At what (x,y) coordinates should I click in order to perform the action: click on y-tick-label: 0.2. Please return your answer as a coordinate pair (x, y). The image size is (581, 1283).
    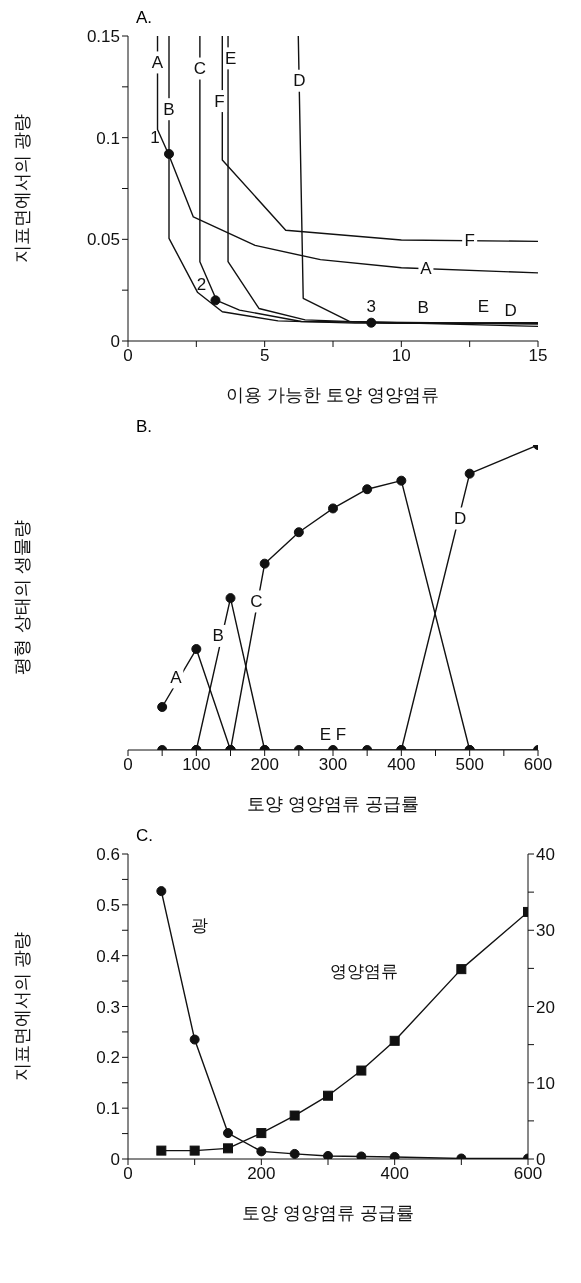
    Looking at the image, I should click on (108, 1058).